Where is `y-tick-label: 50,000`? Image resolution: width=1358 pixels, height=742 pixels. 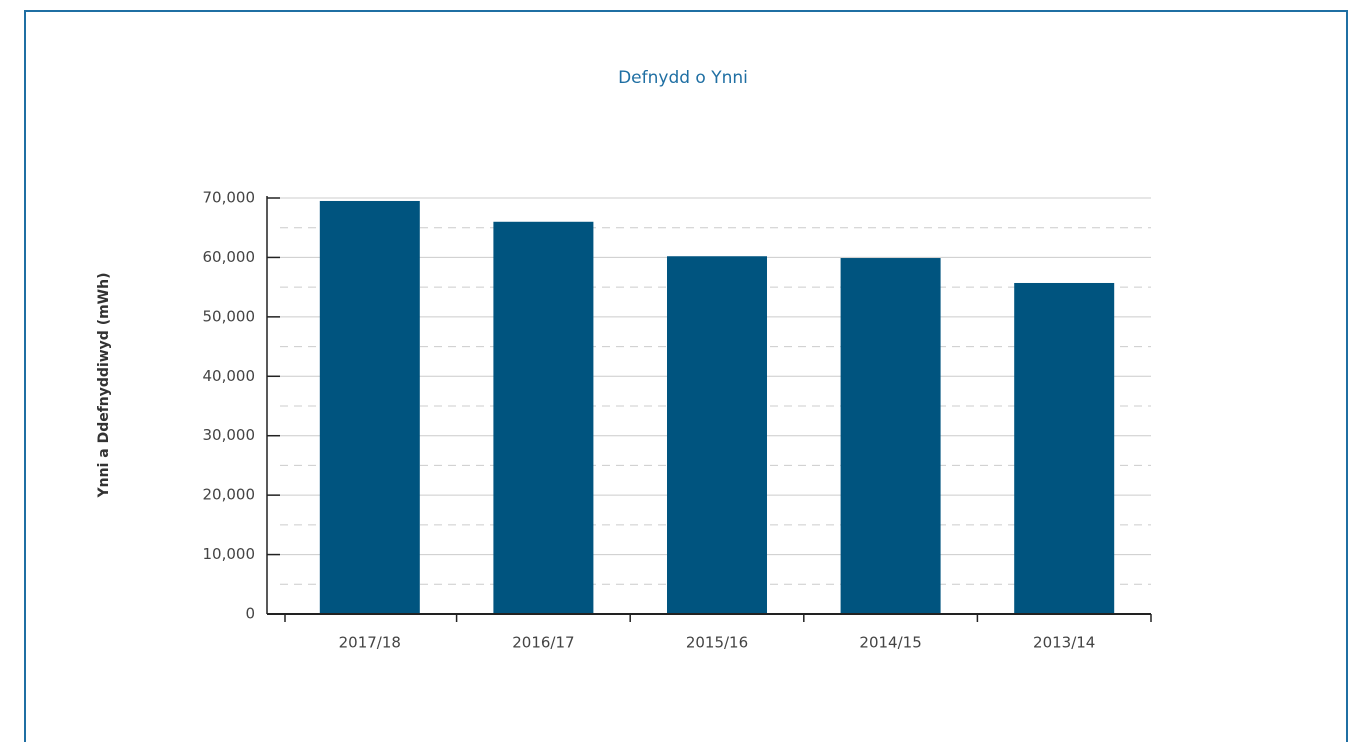
y-tick-label: 50,000 is located at coordinates (229, 316).